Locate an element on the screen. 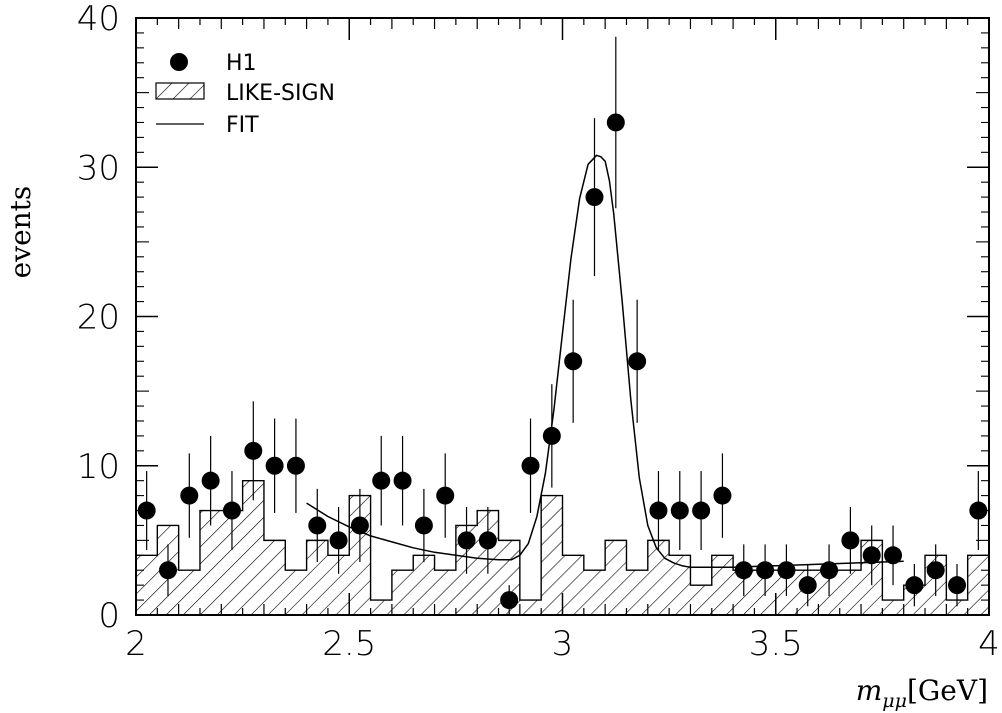 This screenshot has width=1002, height=713. x-tick-label: 2 is located at coordinates (136, 644).